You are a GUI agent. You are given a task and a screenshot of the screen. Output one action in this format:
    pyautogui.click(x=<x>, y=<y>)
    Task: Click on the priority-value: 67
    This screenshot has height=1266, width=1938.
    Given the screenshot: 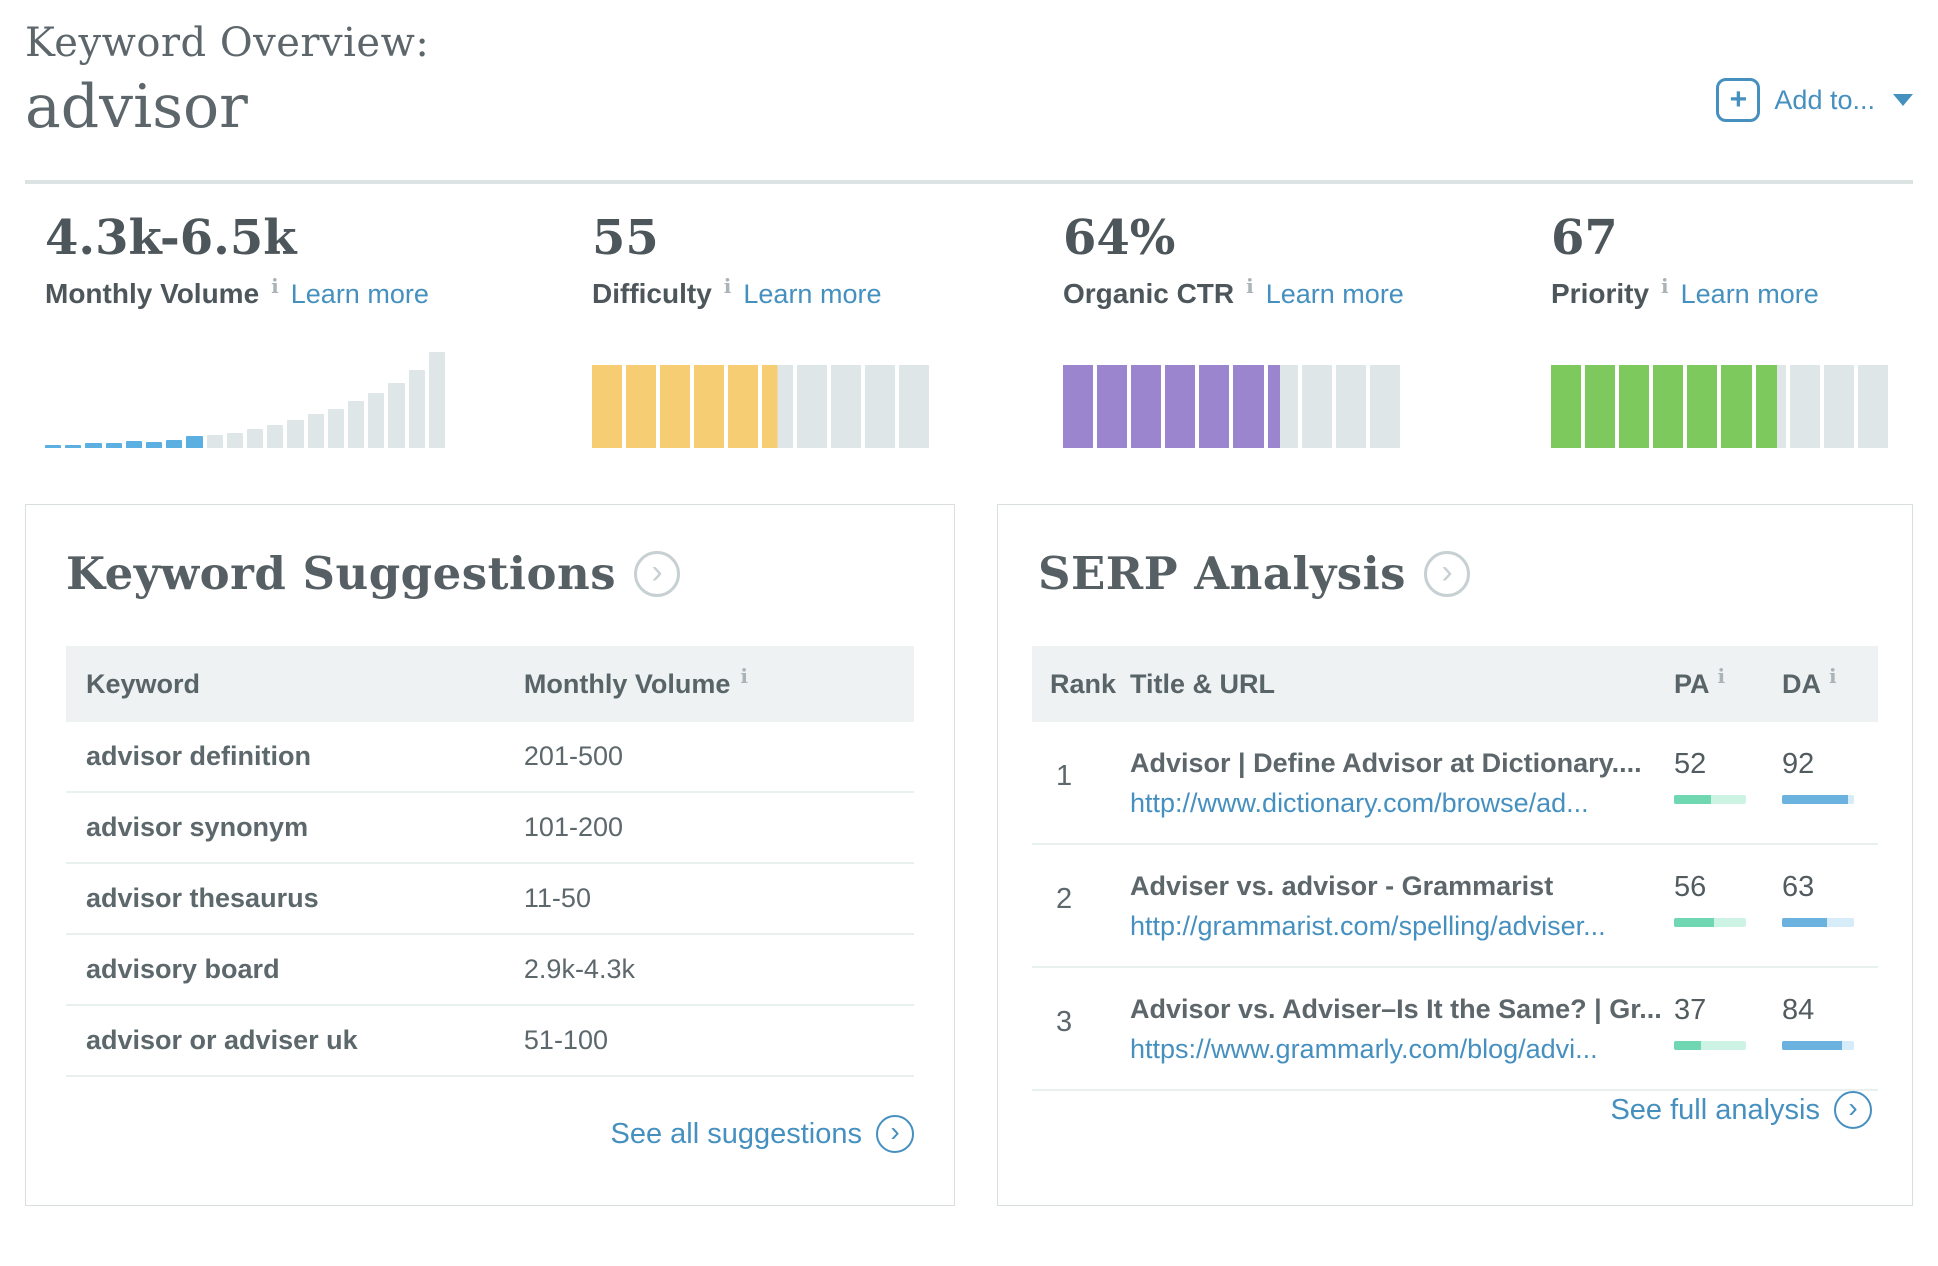 What is the action you would take?
    pyautogui.click(x=1584, y=238)
    